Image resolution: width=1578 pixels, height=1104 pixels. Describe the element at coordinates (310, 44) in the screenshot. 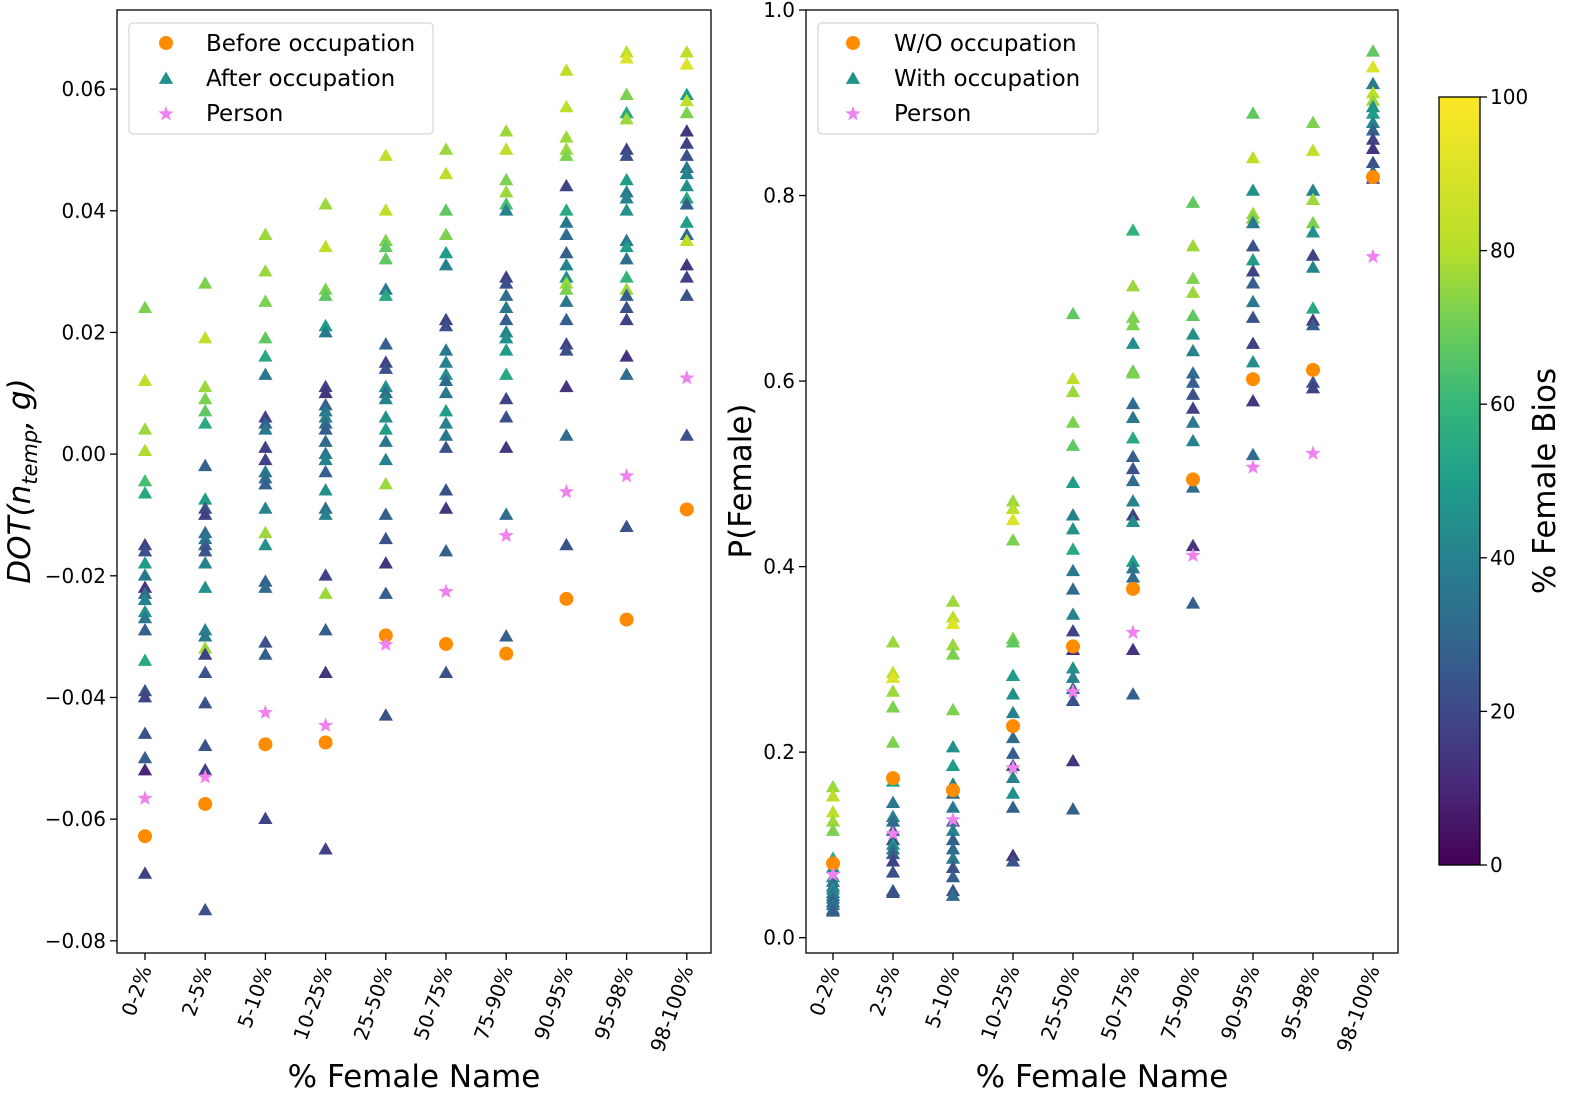

I see `left-legend-label-before: Before occupation` at that location.